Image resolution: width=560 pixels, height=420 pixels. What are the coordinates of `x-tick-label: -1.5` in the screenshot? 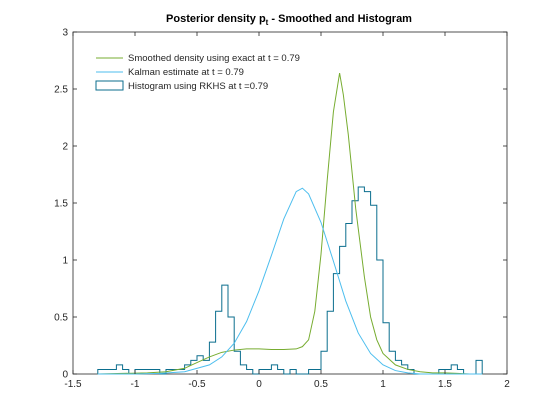 It's located at (73, 384).